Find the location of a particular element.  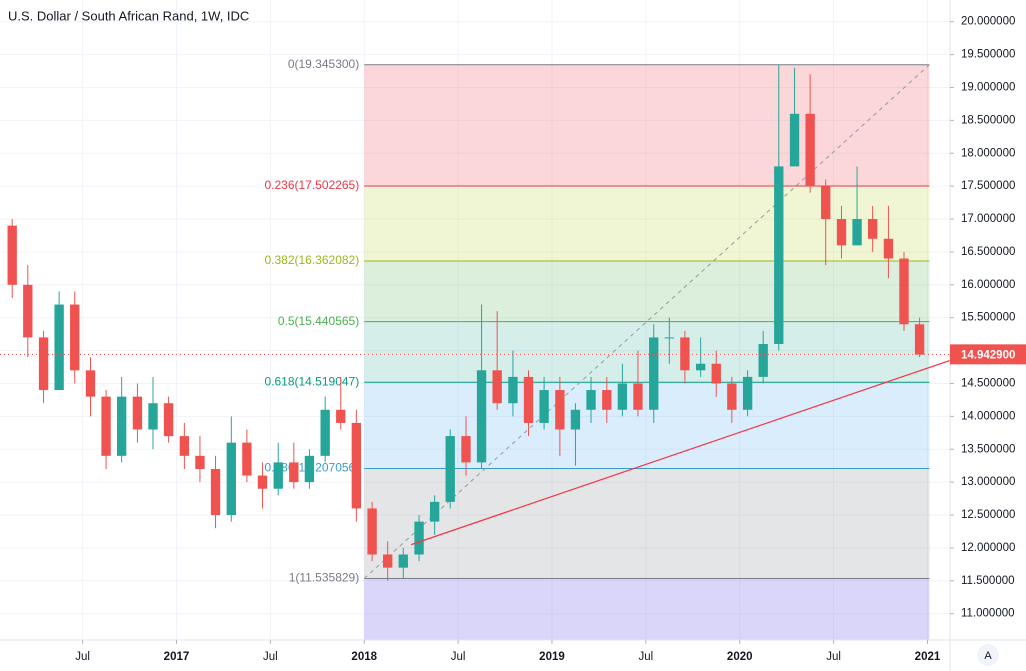

auto-scale-bg is located at coordinates (988, 655).